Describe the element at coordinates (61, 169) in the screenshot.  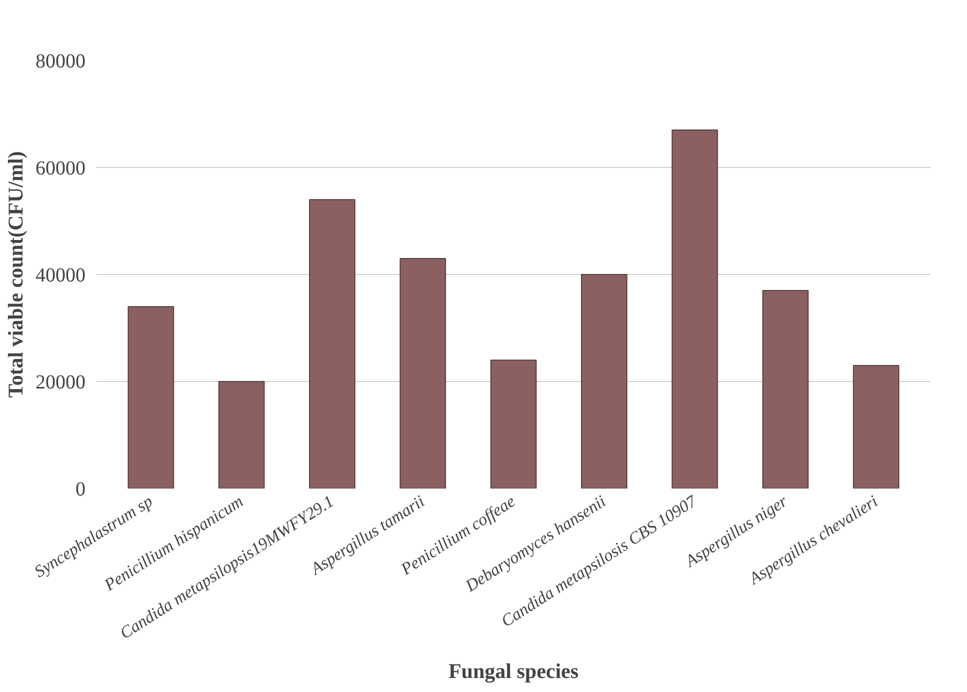
I see `y-tick-label: 60000` at that location.